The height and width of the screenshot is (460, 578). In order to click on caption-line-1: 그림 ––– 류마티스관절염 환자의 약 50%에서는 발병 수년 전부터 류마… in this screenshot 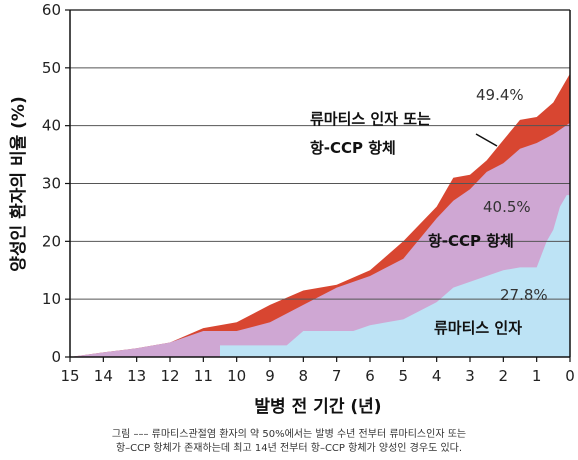, I will do `click(289, 434)`.